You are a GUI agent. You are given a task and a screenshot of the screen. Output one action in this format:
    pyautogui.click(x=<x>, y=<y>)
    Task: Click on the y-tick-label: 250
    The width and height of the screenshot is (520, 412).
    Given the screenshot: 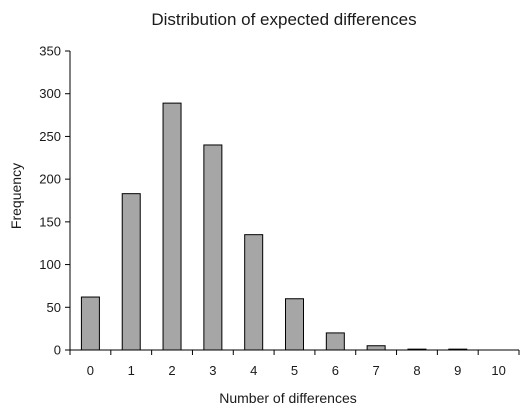 What is the action you would take?
    pyautogui.click(x=50, y=136)
    